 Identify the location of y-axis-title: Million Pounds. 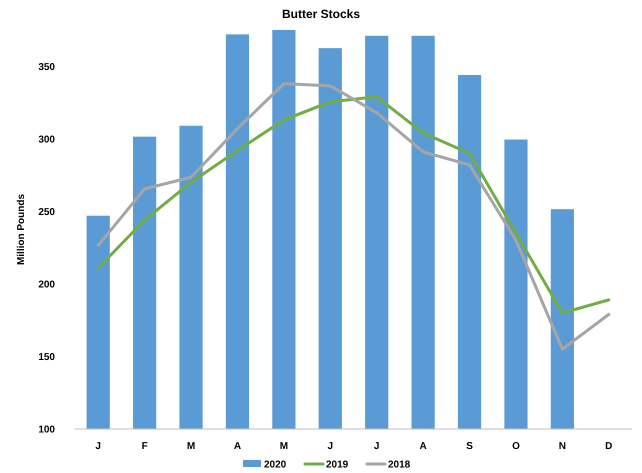
(21, 230).